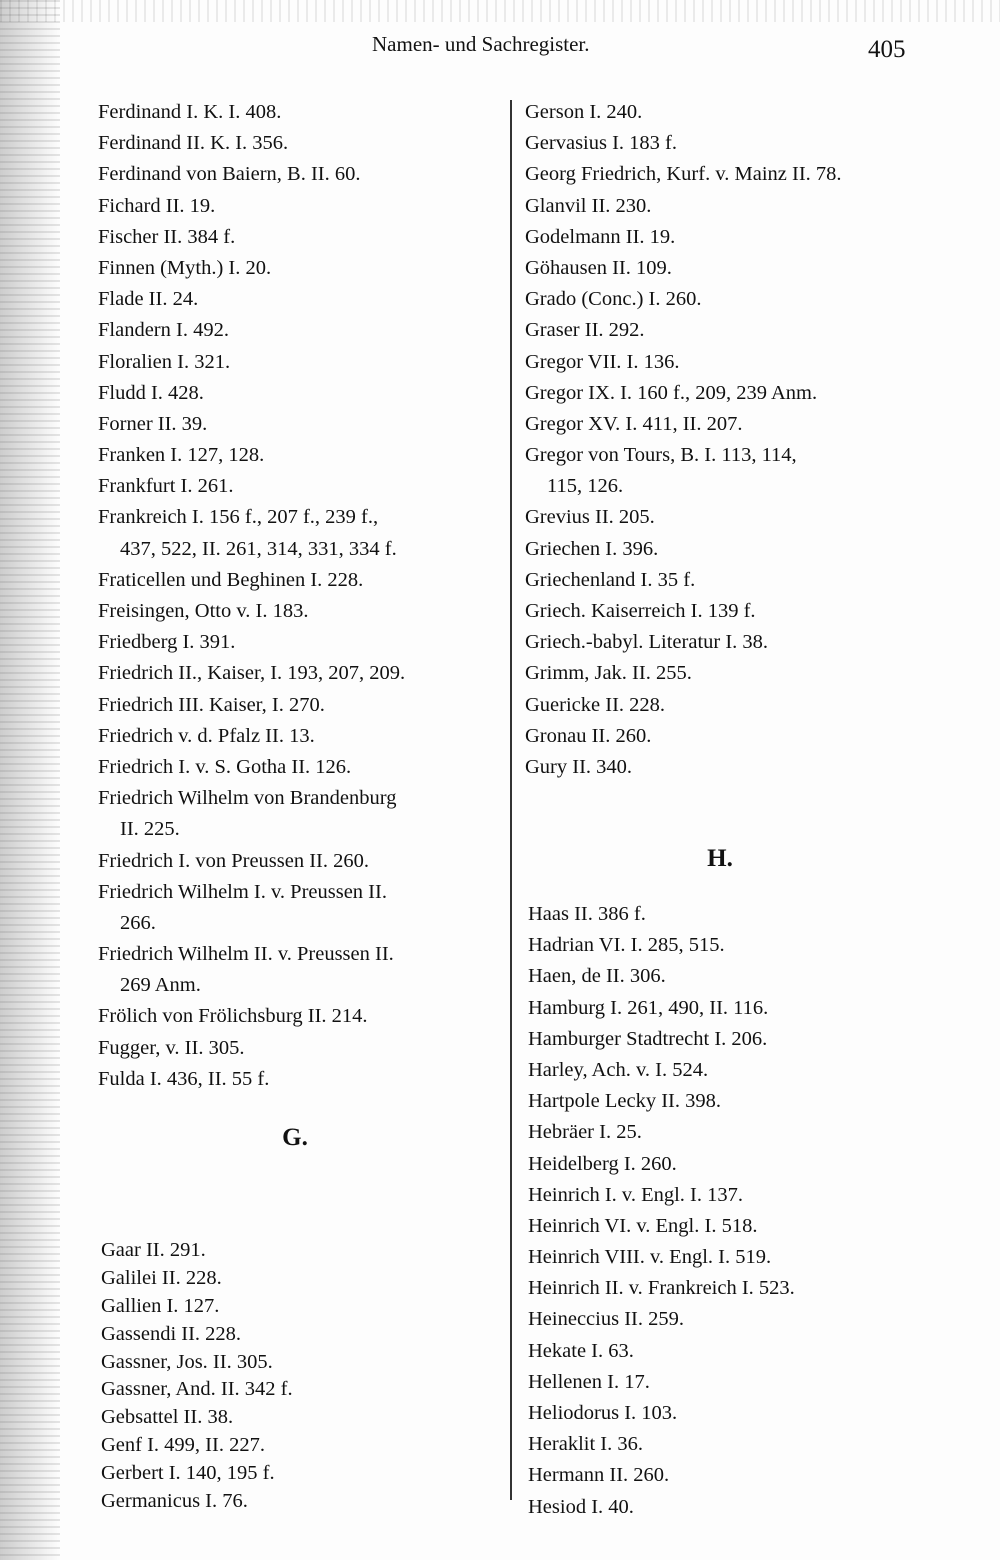 The image size is (1000, 1560). Describe the element at coordinates (229, 174) in the screenshot. I see `index-entry: Ferdinand von Baiern, B. II. 60.` at that location.